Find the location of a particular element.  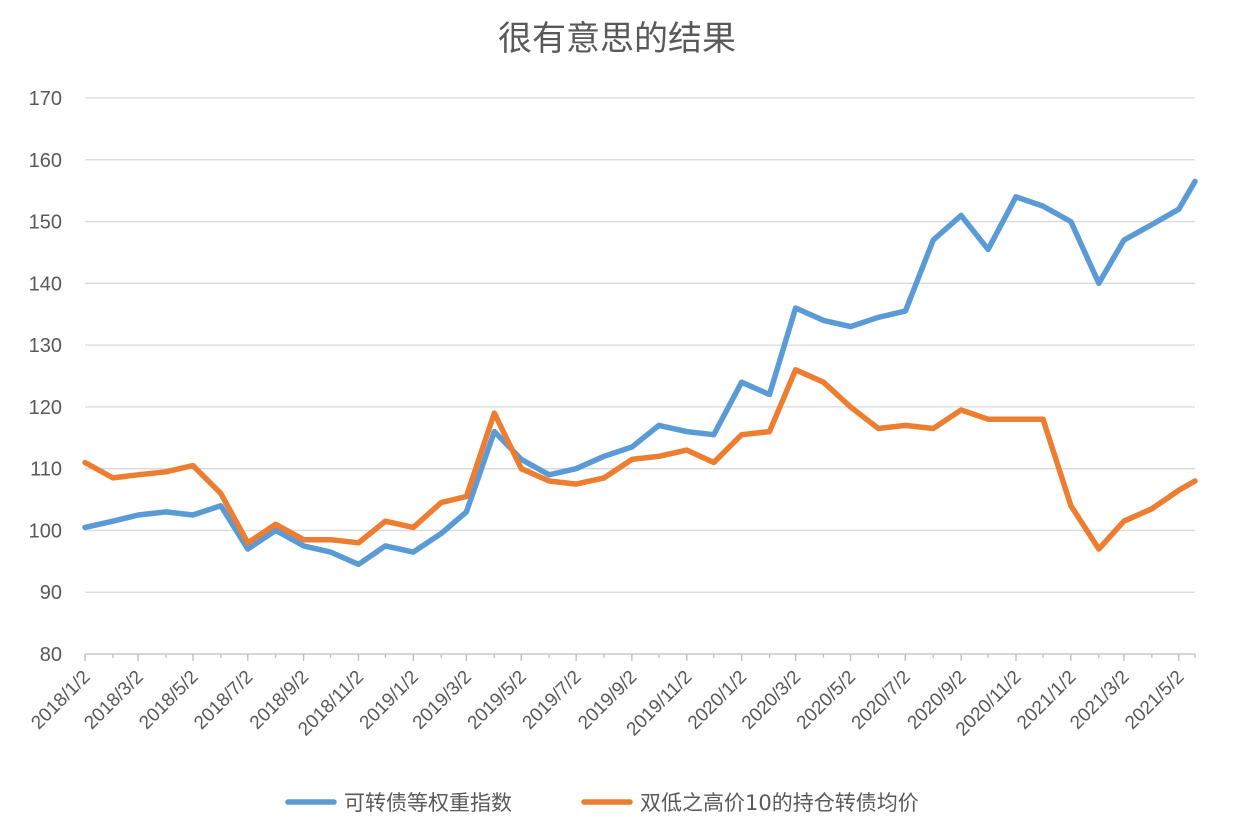

x-tick-label: 2021/5/2 is located at coordinates (1154, 700).